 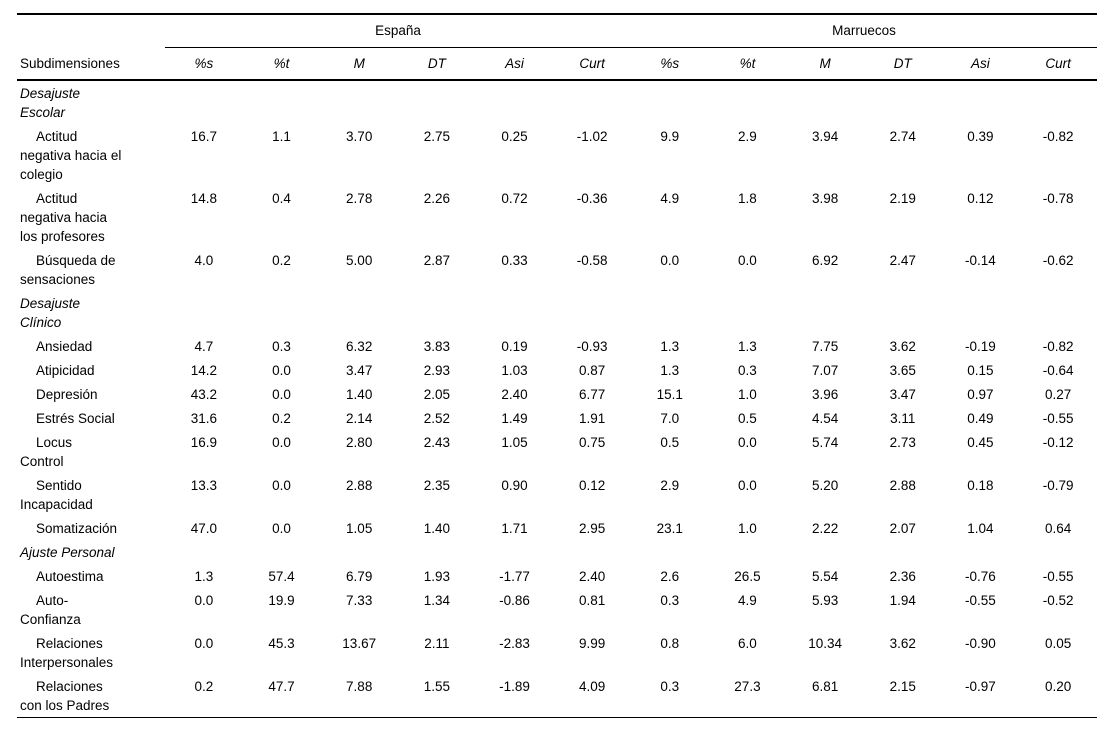 I want to click on value-cell: 0.75, so click(x=592, y=442).